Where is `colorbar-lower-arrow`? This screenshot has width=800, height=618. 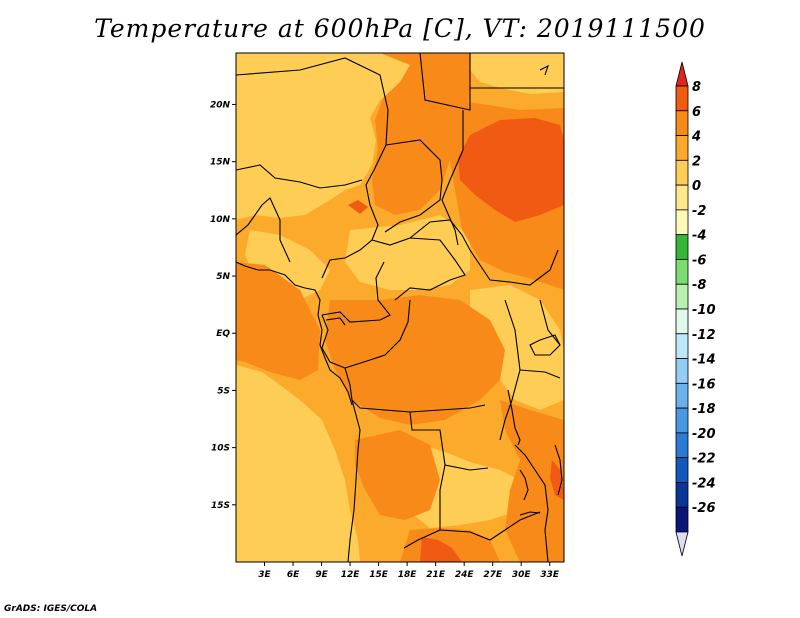
colorbar-lower-arrow is located at coordinates (682, 544).